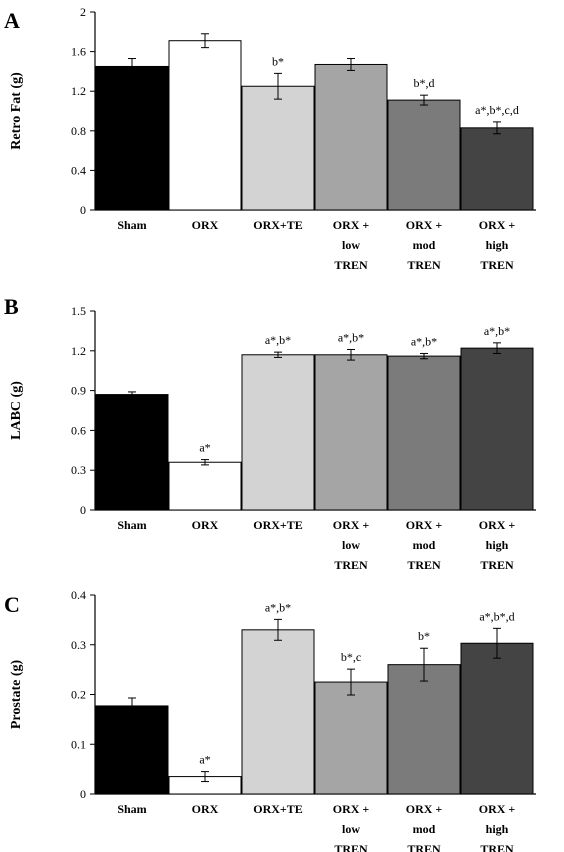 The width and height of the screenshot is (564, 852). What do you see at coordinates (12, 20) in the screenshot?
I see `panel-letter: A` at bounding box center [12, 20].